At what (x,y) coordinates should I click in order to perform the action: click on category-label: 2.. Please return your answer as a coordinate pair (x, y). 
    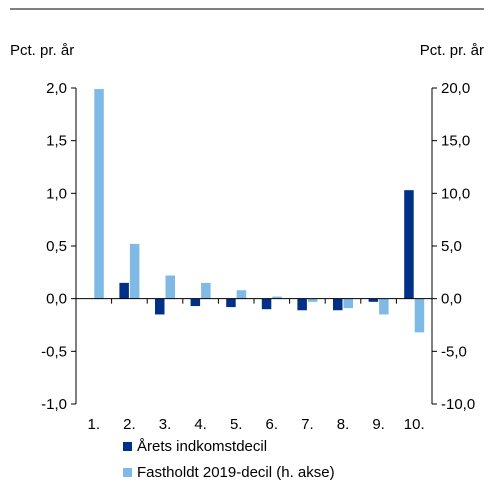
    Looking at the image, I should click on (129, 424).